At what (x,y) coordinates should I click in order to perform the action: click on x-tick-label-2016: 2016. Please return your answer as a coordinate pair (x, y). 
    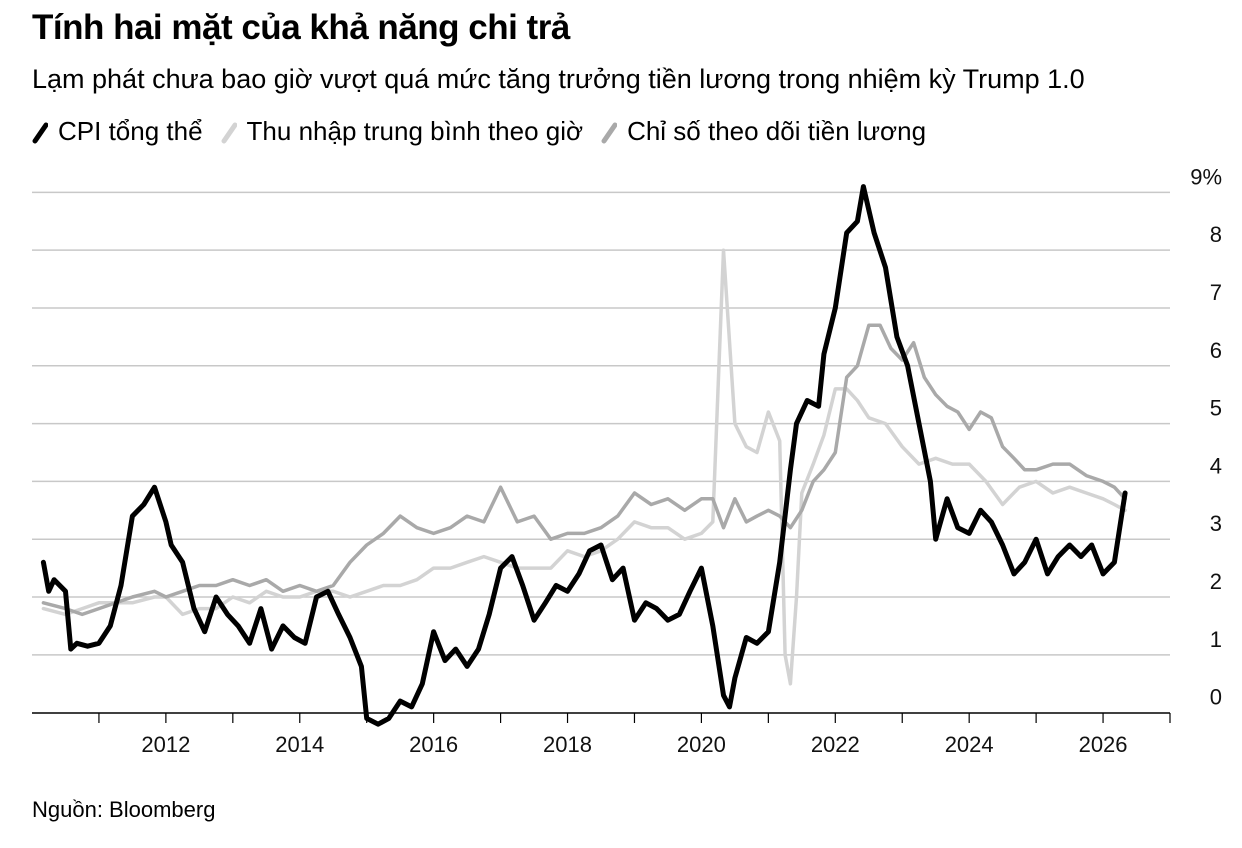
    Looking at the image, I should click on (433, 744).